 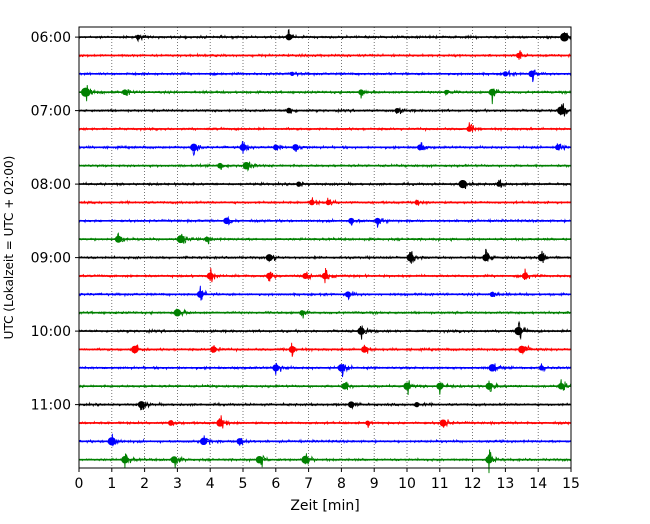 I want to click on y-tick-label: 06:00, so click(x=51, y=38).